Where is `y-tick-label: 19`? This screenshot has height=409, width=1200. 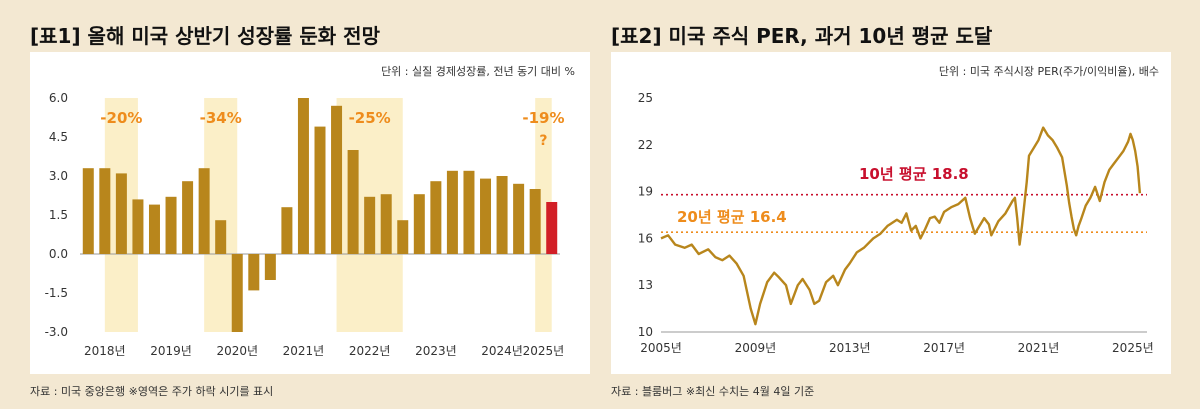 y-tick-label: 19 is located at coordinates (645, 192).